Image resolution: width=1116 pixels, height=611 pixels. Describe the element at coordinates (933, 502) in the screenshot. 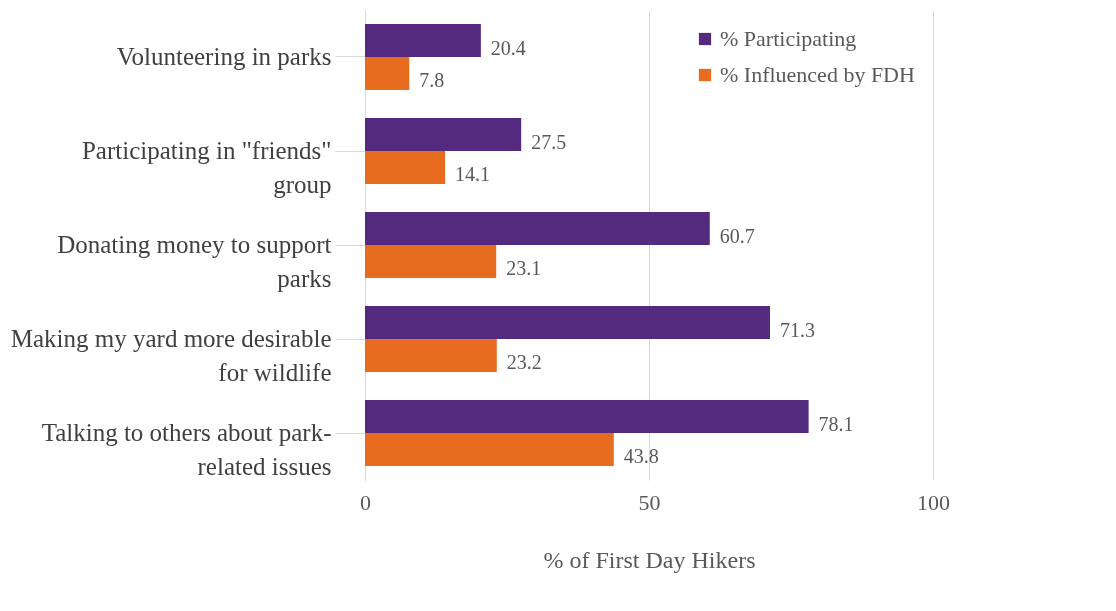

I see `x-tick-label: 100` at that location.